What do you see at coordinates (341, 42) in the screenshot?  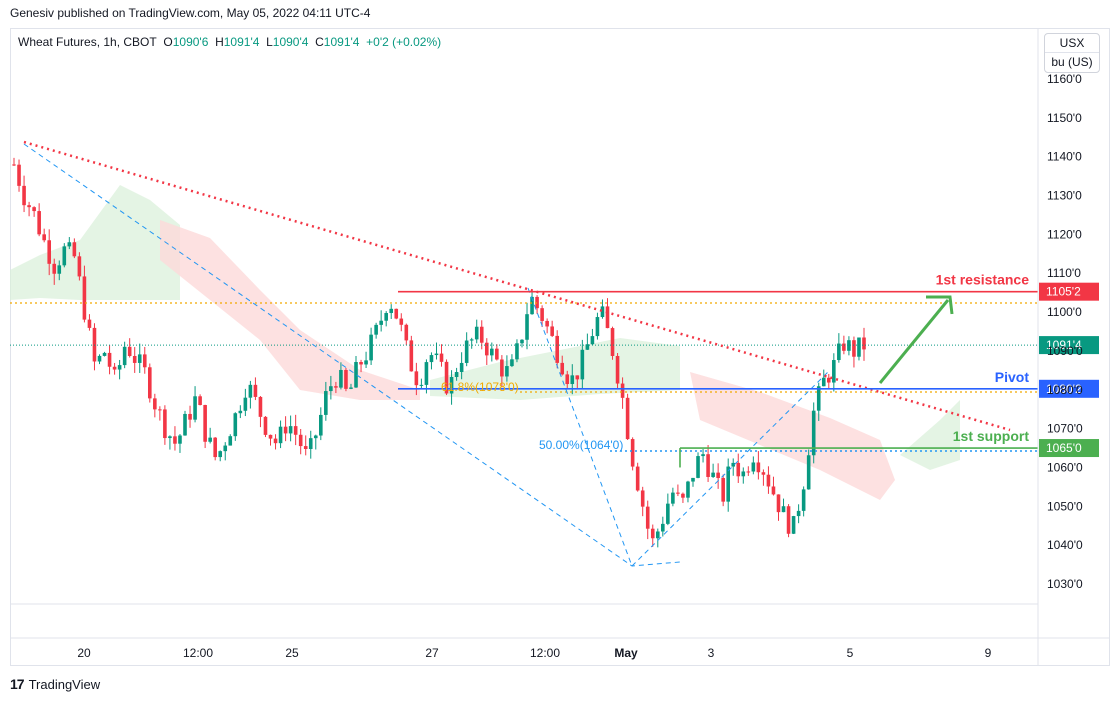 I see `close-value: 1091'4` at bounding box center [341, 42].